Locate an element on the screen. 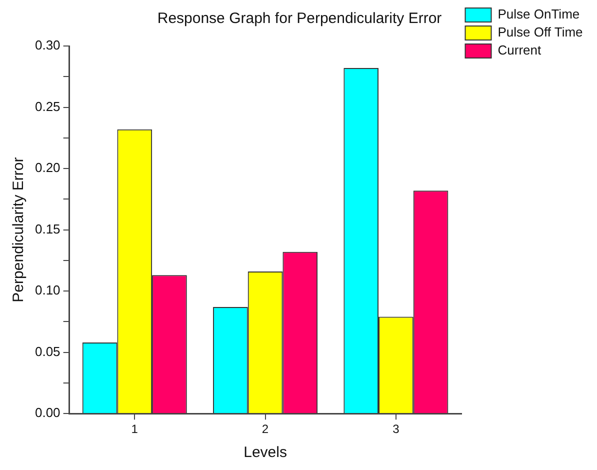 The image size is (597, 470). x-tick-label: 3 is located at coordinates (396, 429).